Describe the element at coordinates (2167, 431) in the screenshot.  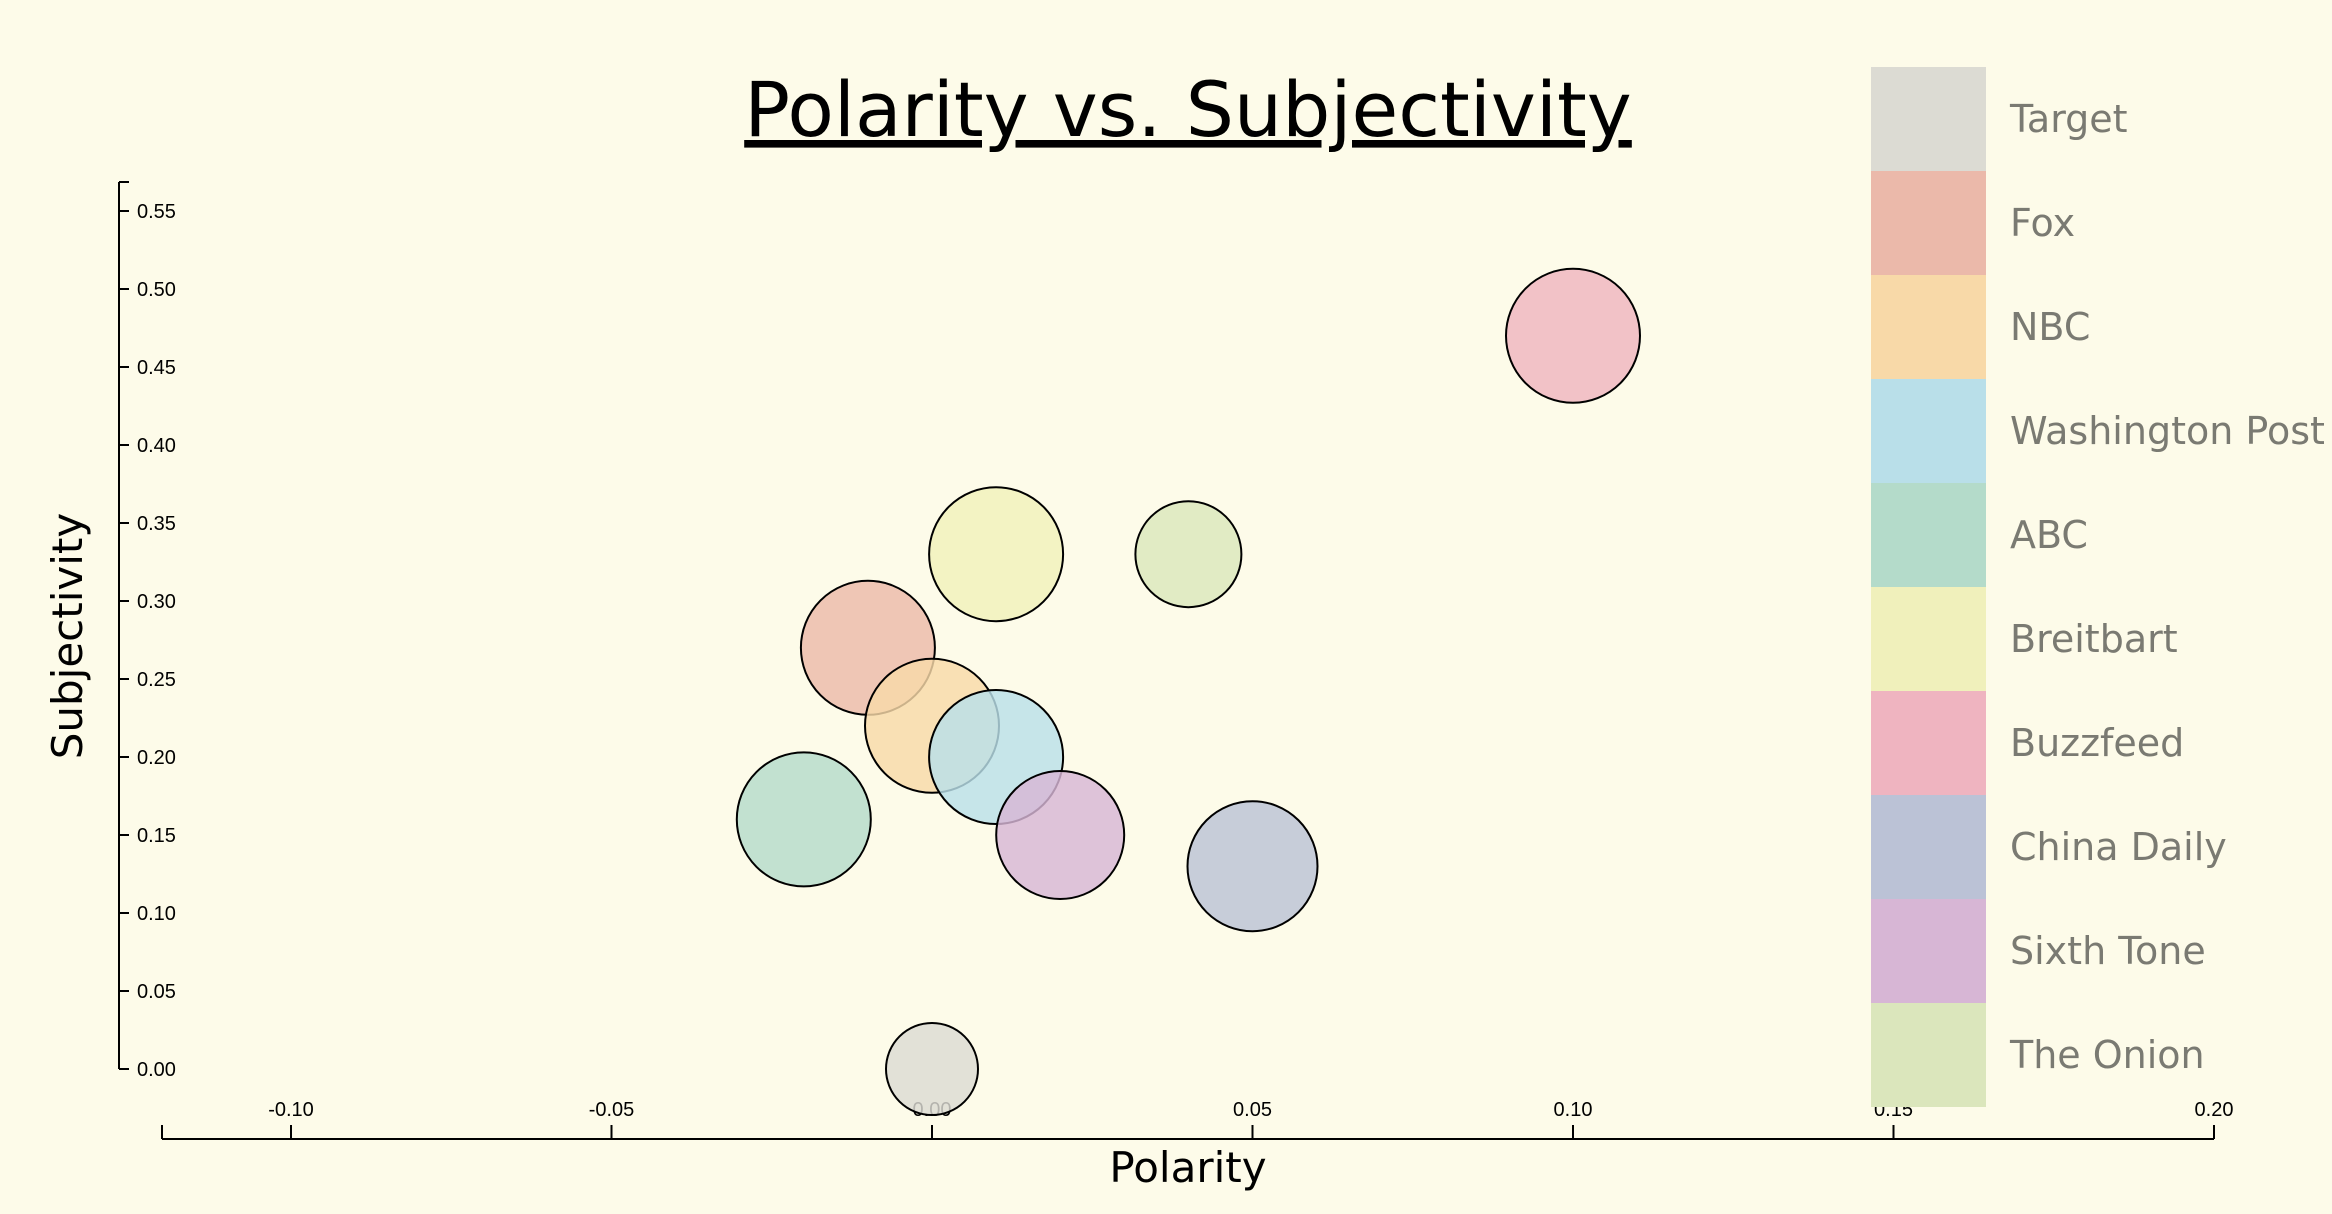
I see `legend-label: Washington Post` at that location.